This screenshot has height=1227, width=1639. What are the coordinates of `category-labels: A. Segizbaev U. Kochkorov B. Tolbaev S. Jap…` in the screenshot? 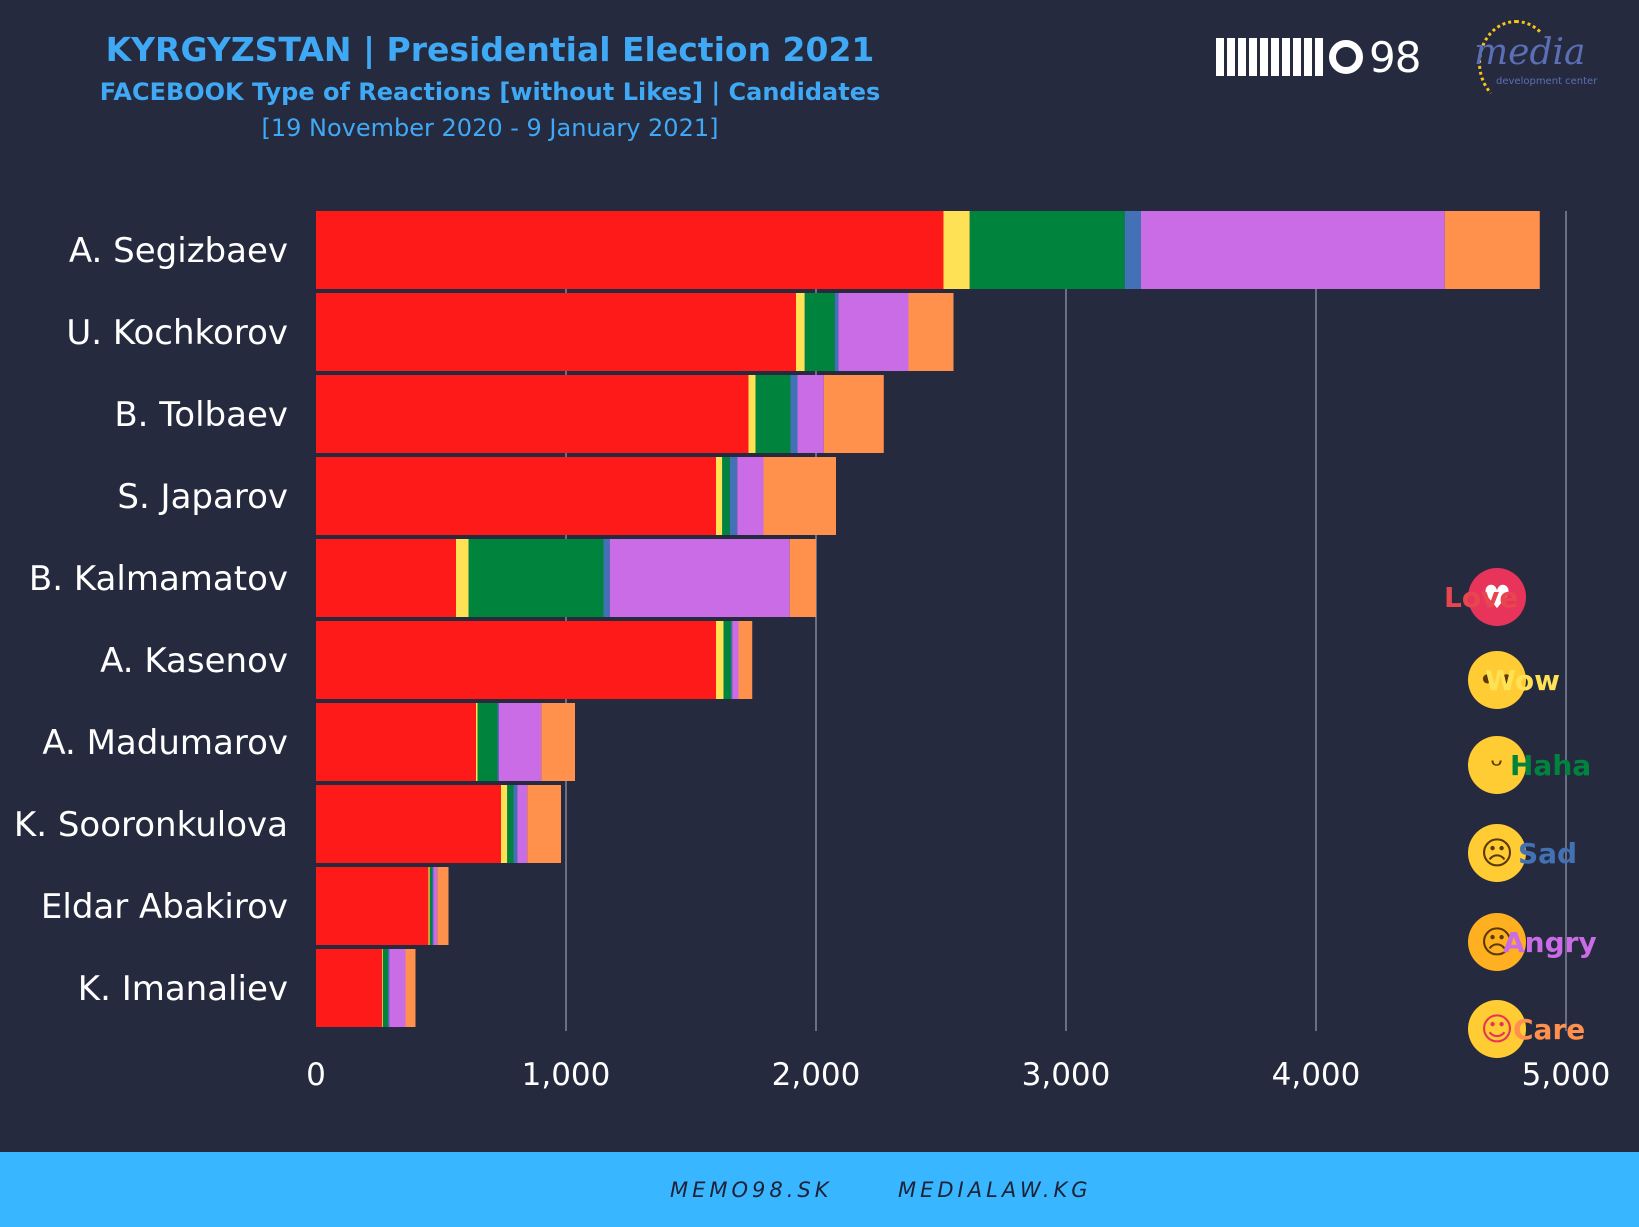 It's located at (151, 620).